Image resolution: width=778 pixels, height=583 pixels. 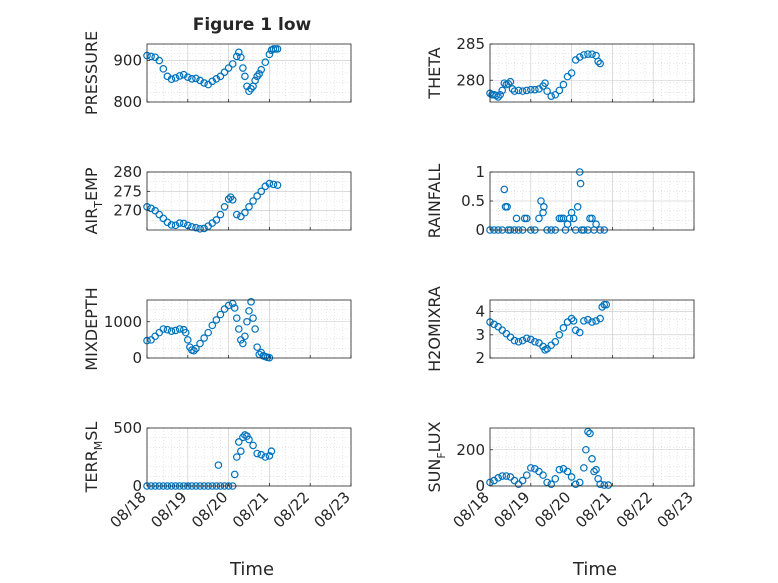 What do you see at coordinates (593, 509) in the screenshot?
I see `sun-flux-xtick-label: 08/21` at bounding box center [593, 509].